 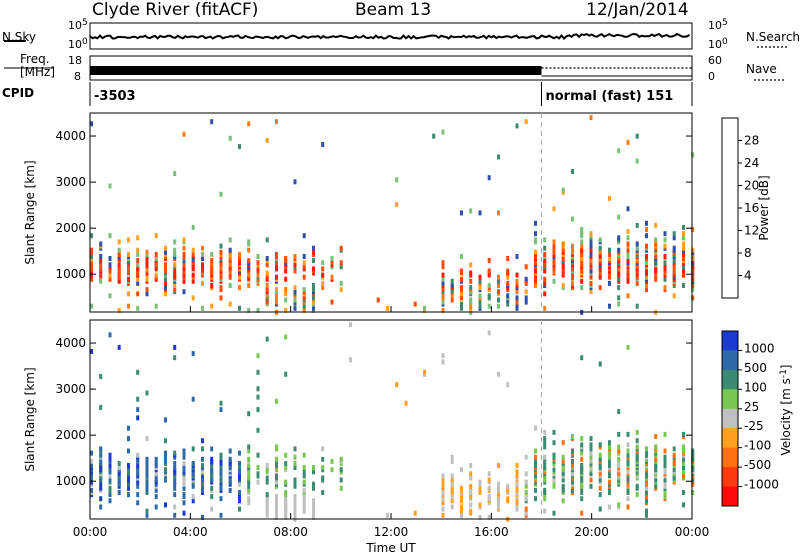 What do you see at coordinates (715, 60) in the screenshot?
I see `freq-right-tick-top: 60` at bounding box center [715, 60].